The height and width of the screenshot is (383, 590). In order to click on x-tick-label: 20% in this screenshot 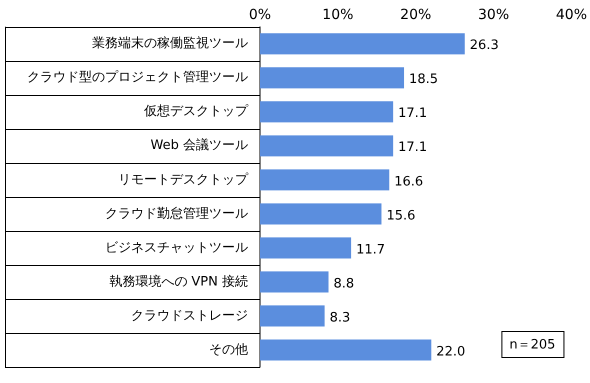, I will do `click(416, 15)`.